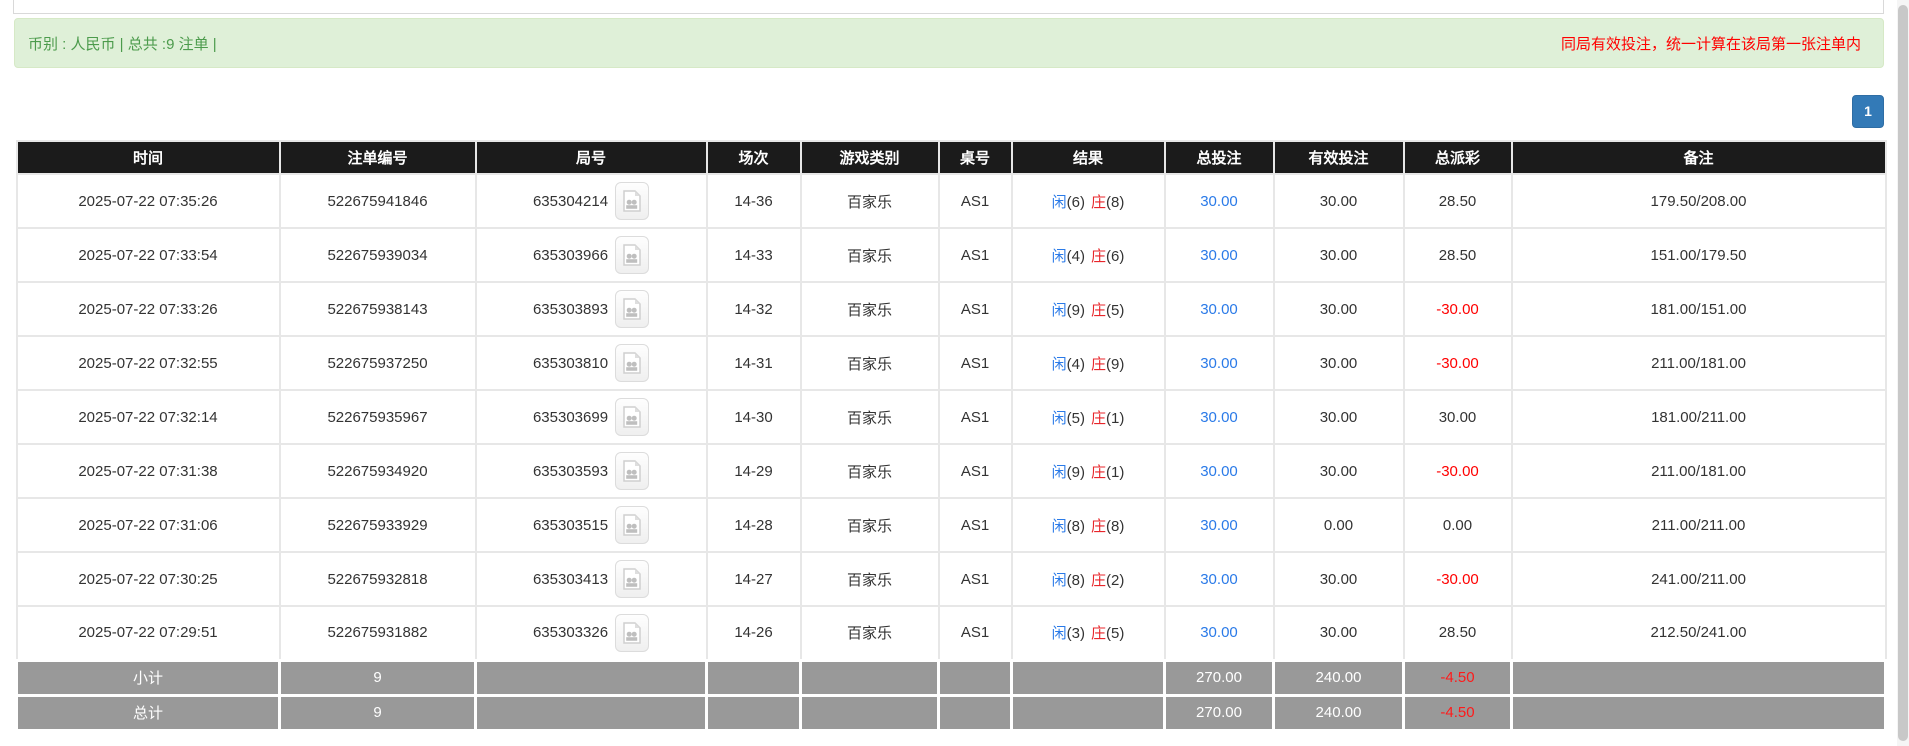 This screenshot has width=1909, height=746. What do you see at coordinates (1088, 309) in the screenshot?
I see `cell-result: 闲(9) 庄(5)` at bounding box center [1088, 309].